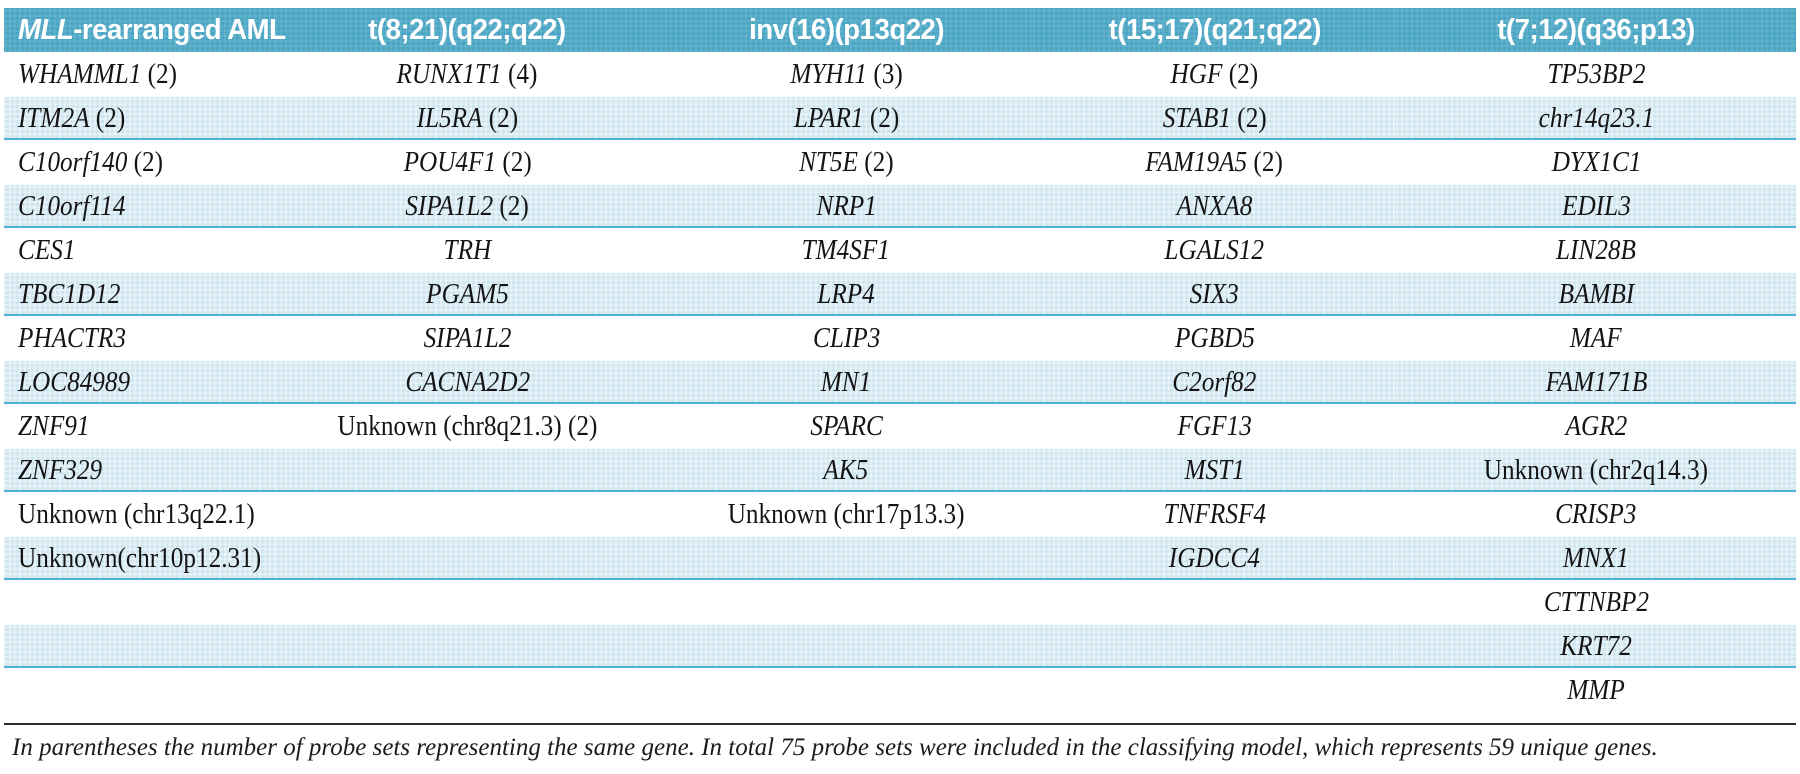 Image resolution: width=1800 pixels, height=774 pixels. I want to click on table-cell: C10orf140 (2), so click(139, 162).